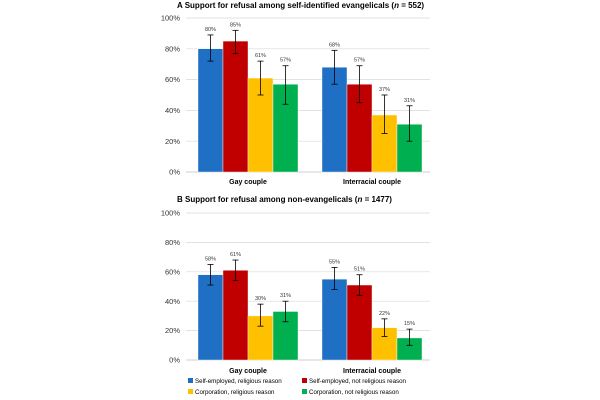 The width and height of the screenshot is (600, 400). What do you see at coordinates (181, 199) in the screenshot?
I see `chart-title-panel-letter: B` at bounding box center [181, 199].